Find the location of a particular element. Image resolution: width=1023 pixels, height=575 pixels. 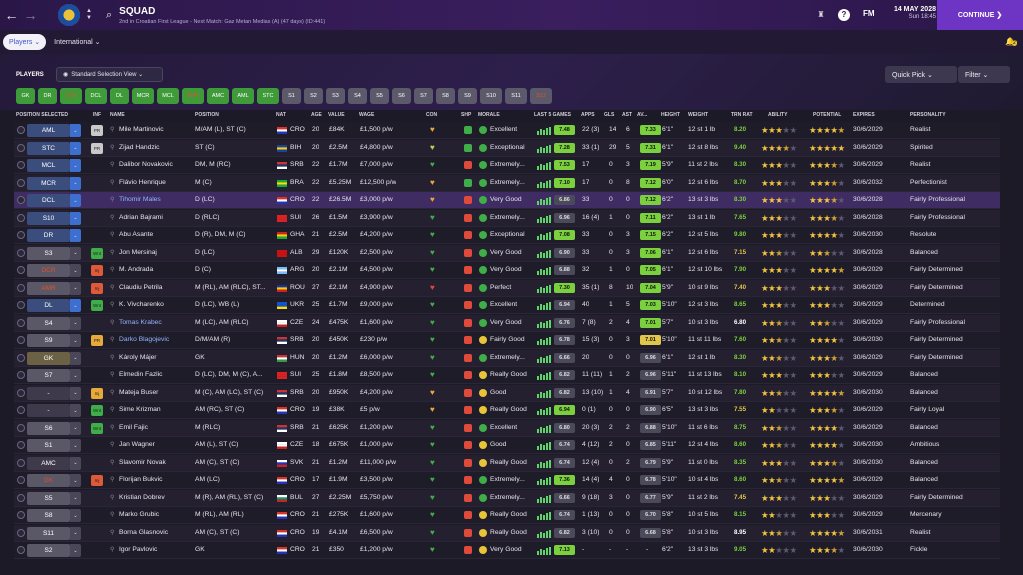

position-chip-stc: STC is located at coordinates (268, 96).